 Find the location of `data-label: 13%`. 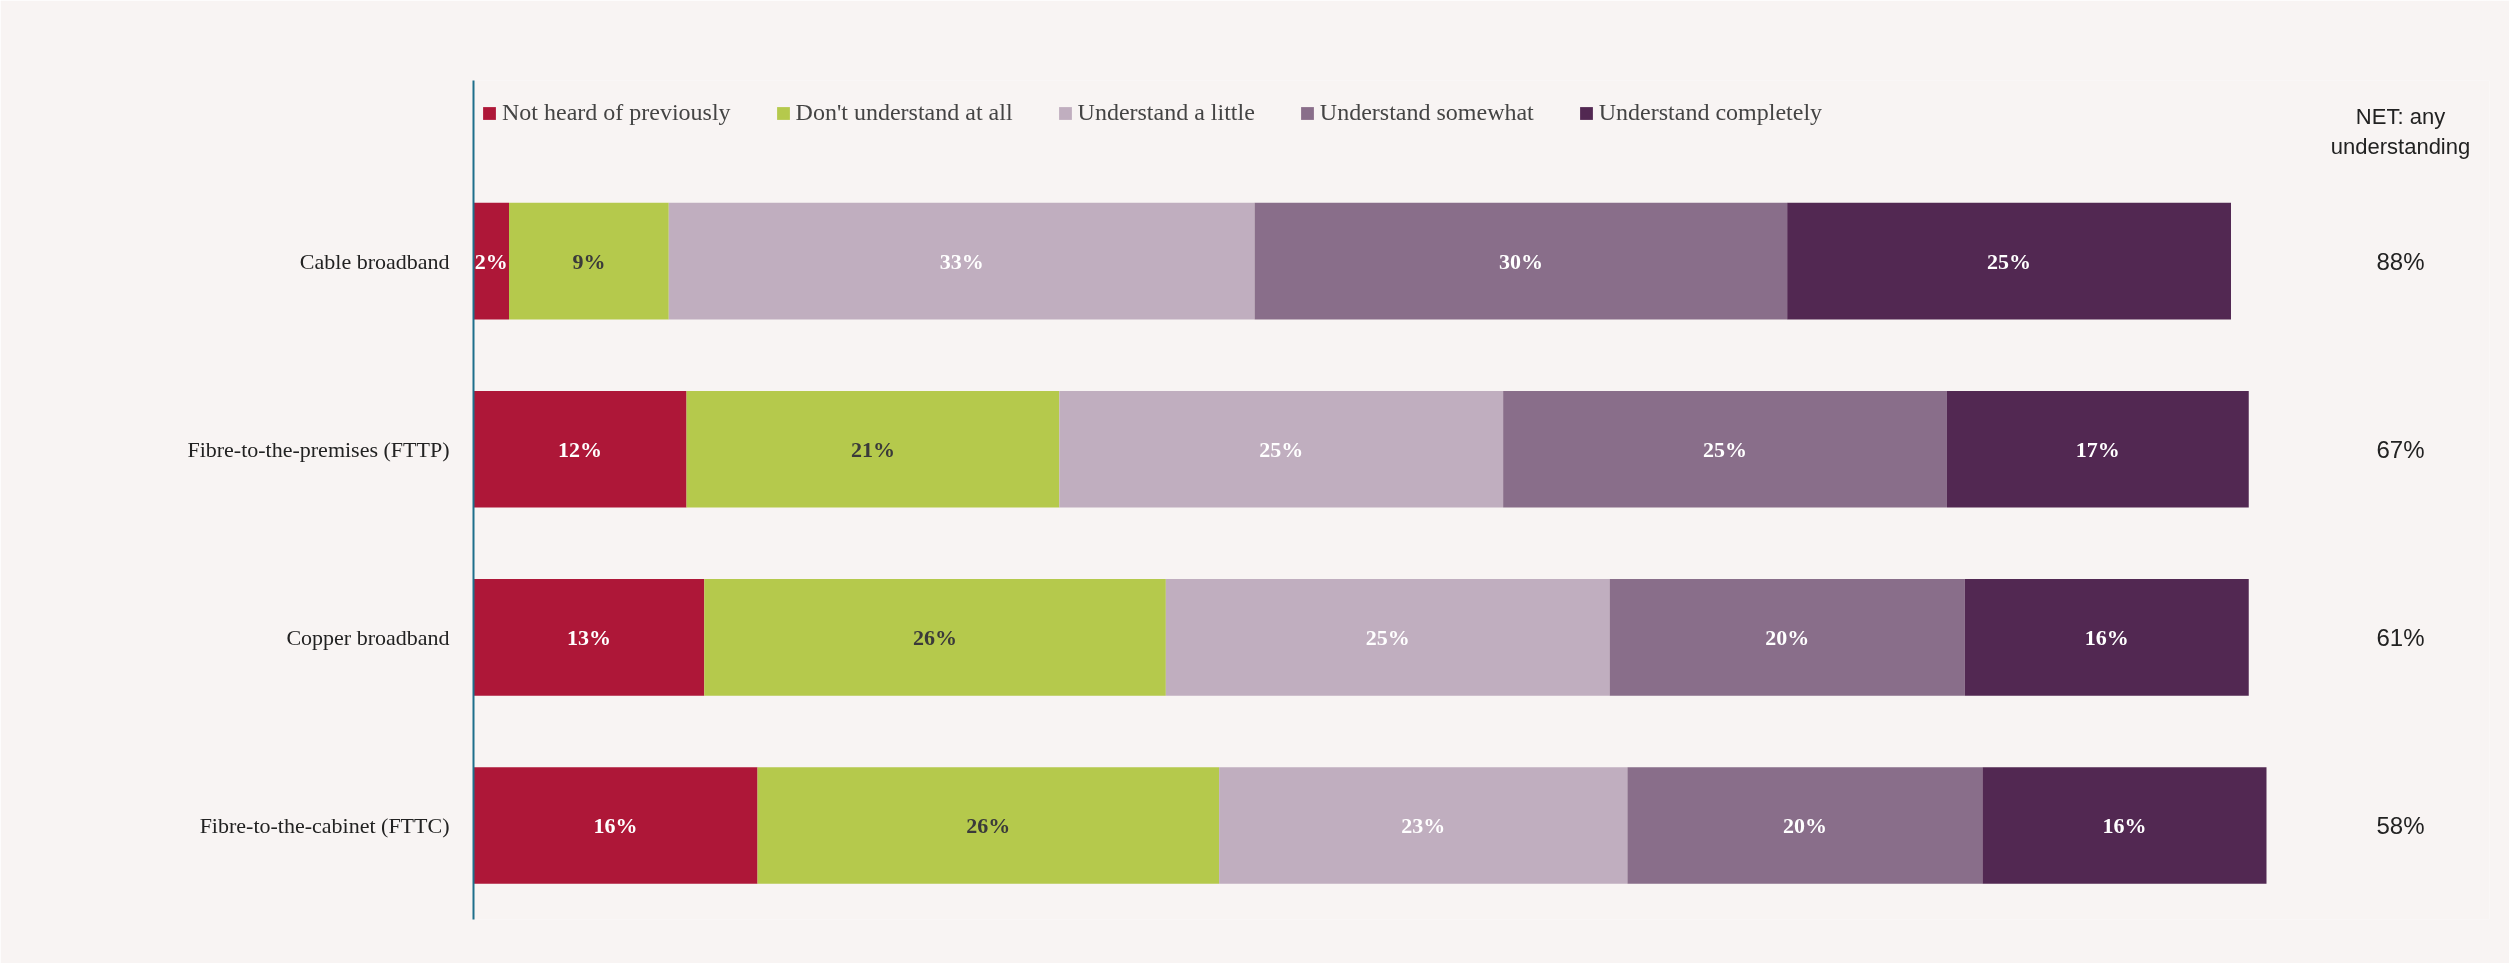

data-label: 13% is located at coordinates (588, 637).